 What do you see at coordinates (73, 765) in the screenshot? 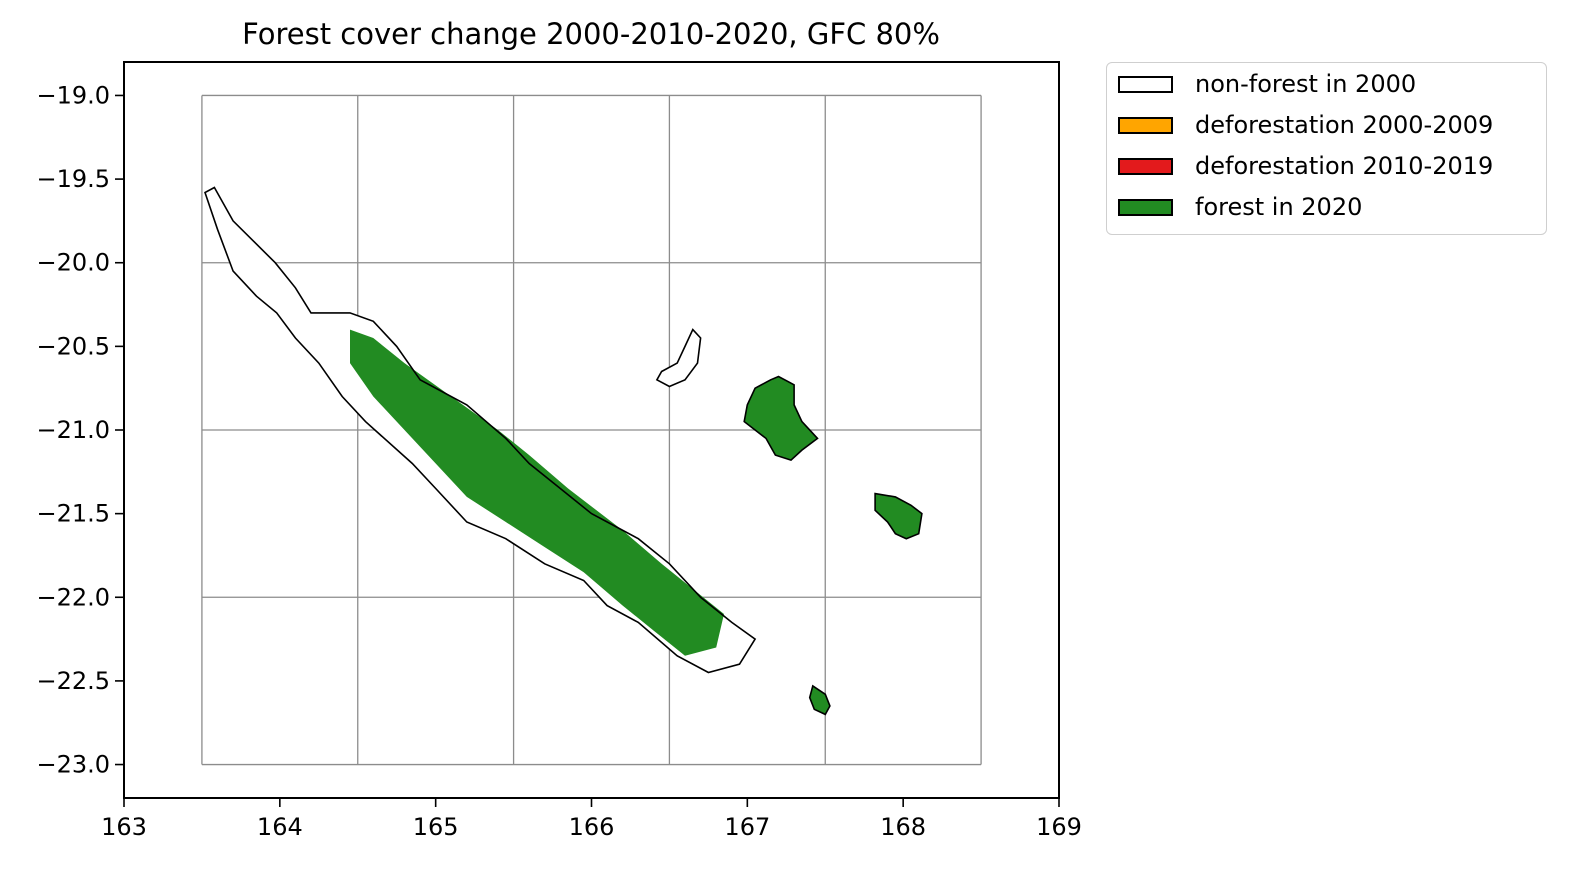
I see `y-tick-label: −23.0` at bounding box center [73, 765].